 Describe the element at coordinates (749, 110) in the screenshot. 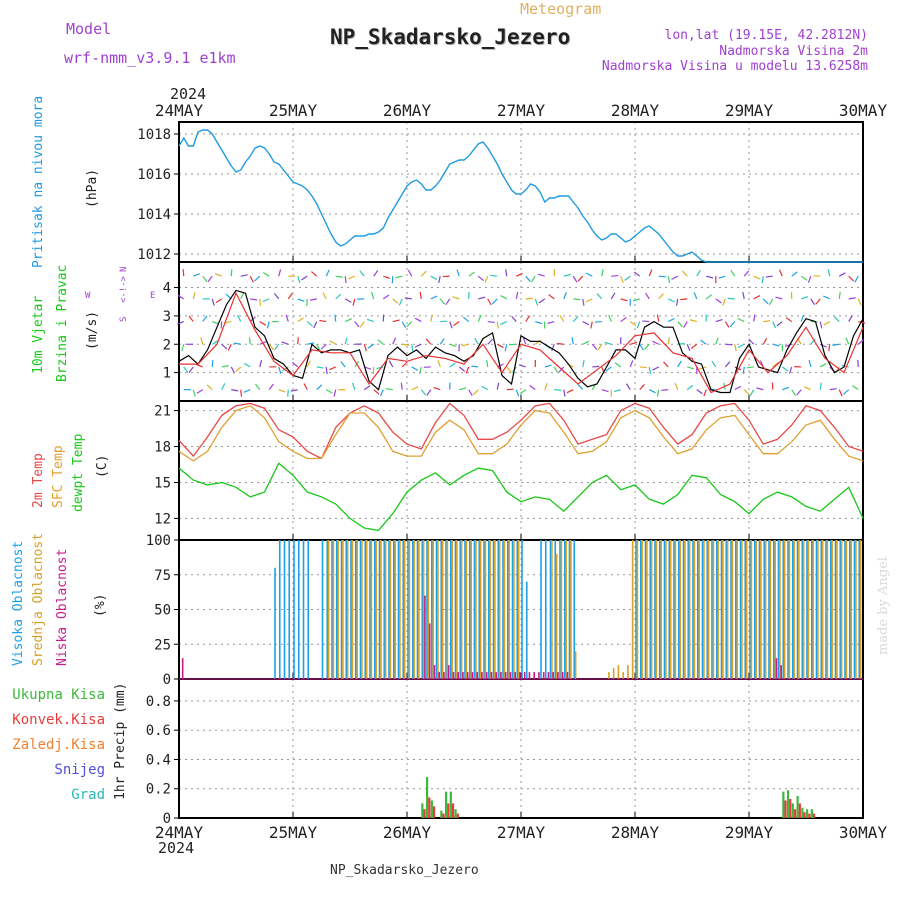

I see `x-tick-label-top: 29MAY` at that location.